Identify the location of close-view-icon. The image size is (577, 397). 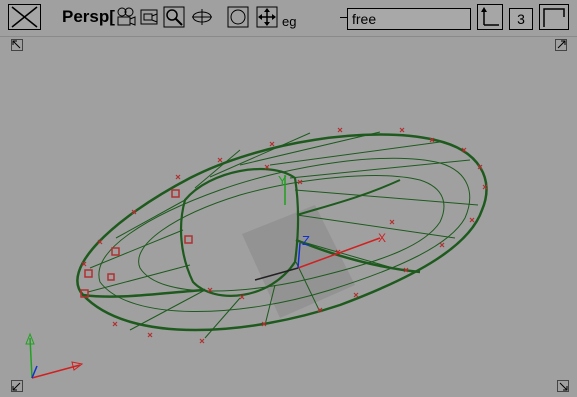
(24, 17).